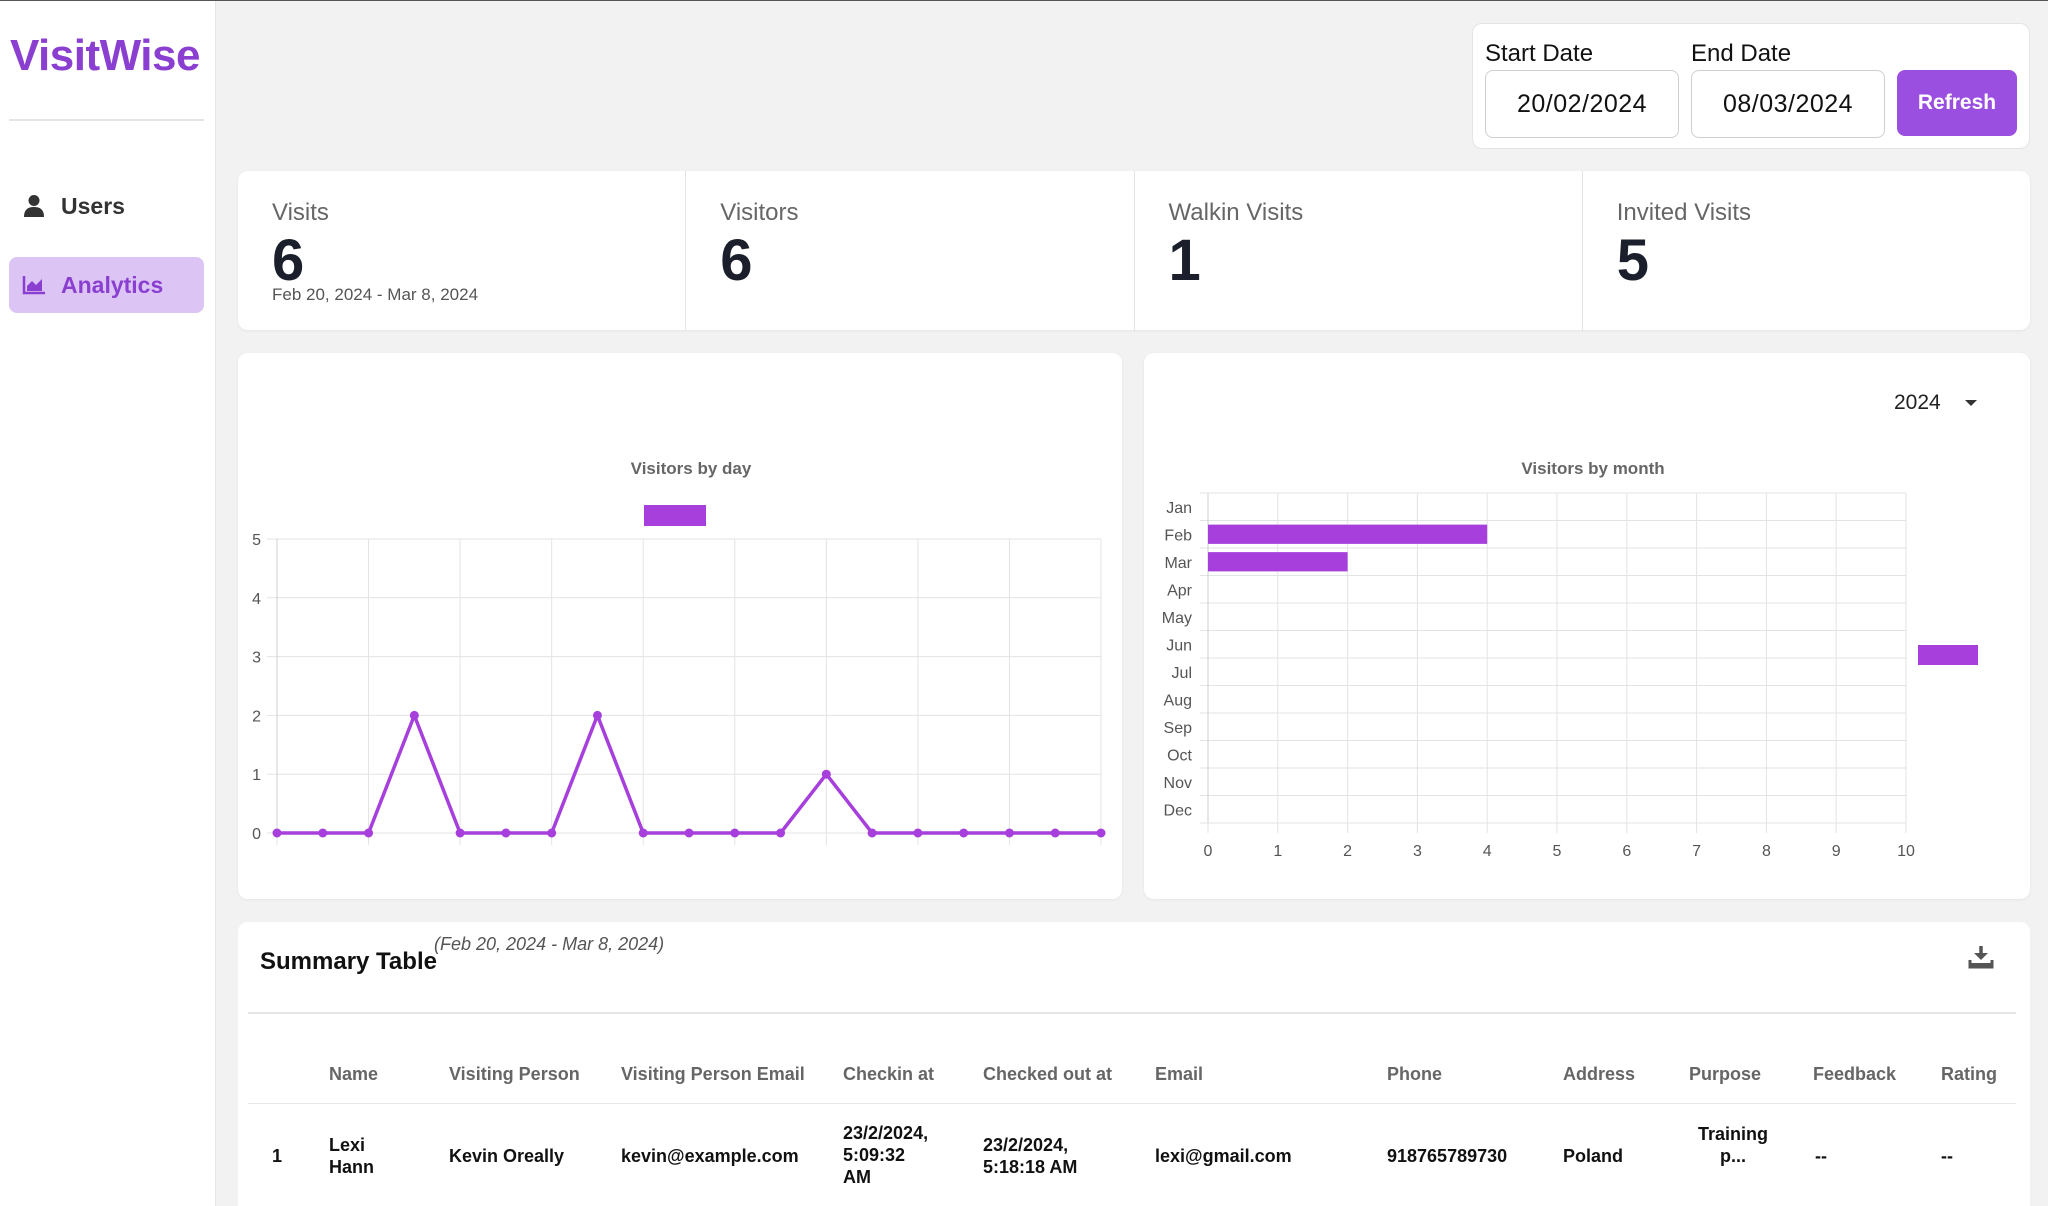 The width and height of the screenshot is (2048, 1206). Describe the element at coordinates (1732, 1134) in the screenshot. I see `cell-purpose-line: Training` at that location.